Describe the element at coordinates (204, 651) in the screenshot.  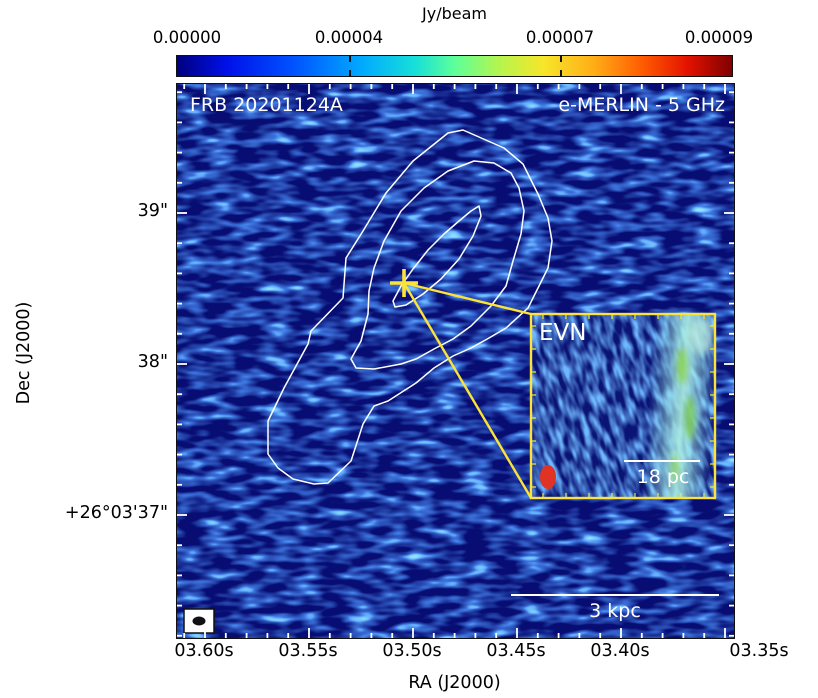
I see `x-tick-label: 03.60s` at that location.